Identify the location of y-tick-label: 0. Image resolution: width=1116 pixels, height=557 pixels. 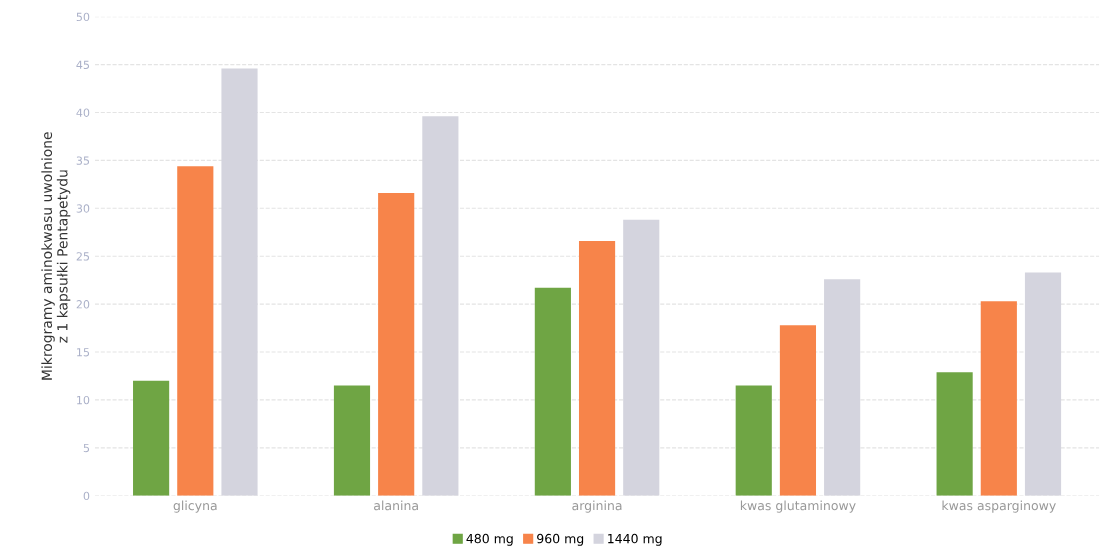
(86, 496).